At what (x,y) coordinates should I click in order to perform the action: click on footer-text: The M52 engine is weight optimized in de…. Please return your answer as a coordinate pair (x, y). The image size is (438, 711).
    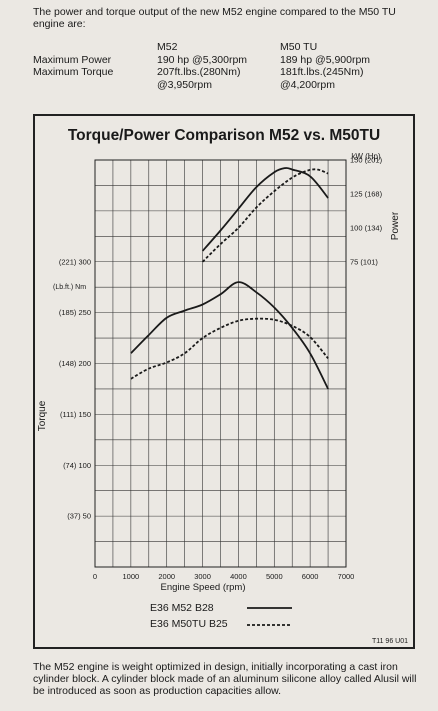
    Looking at the image, I should click on (225, 679).